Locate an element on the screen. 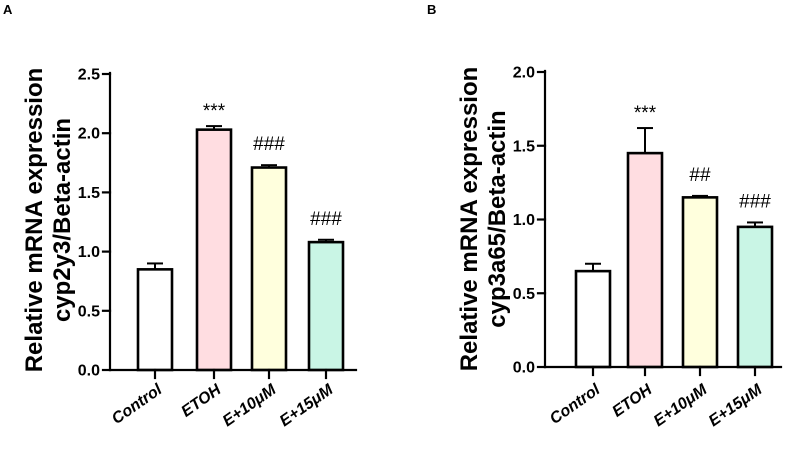  y-axis-title-line-2: cyp3a65/Beta-actin is located at coordinates (497, 218).